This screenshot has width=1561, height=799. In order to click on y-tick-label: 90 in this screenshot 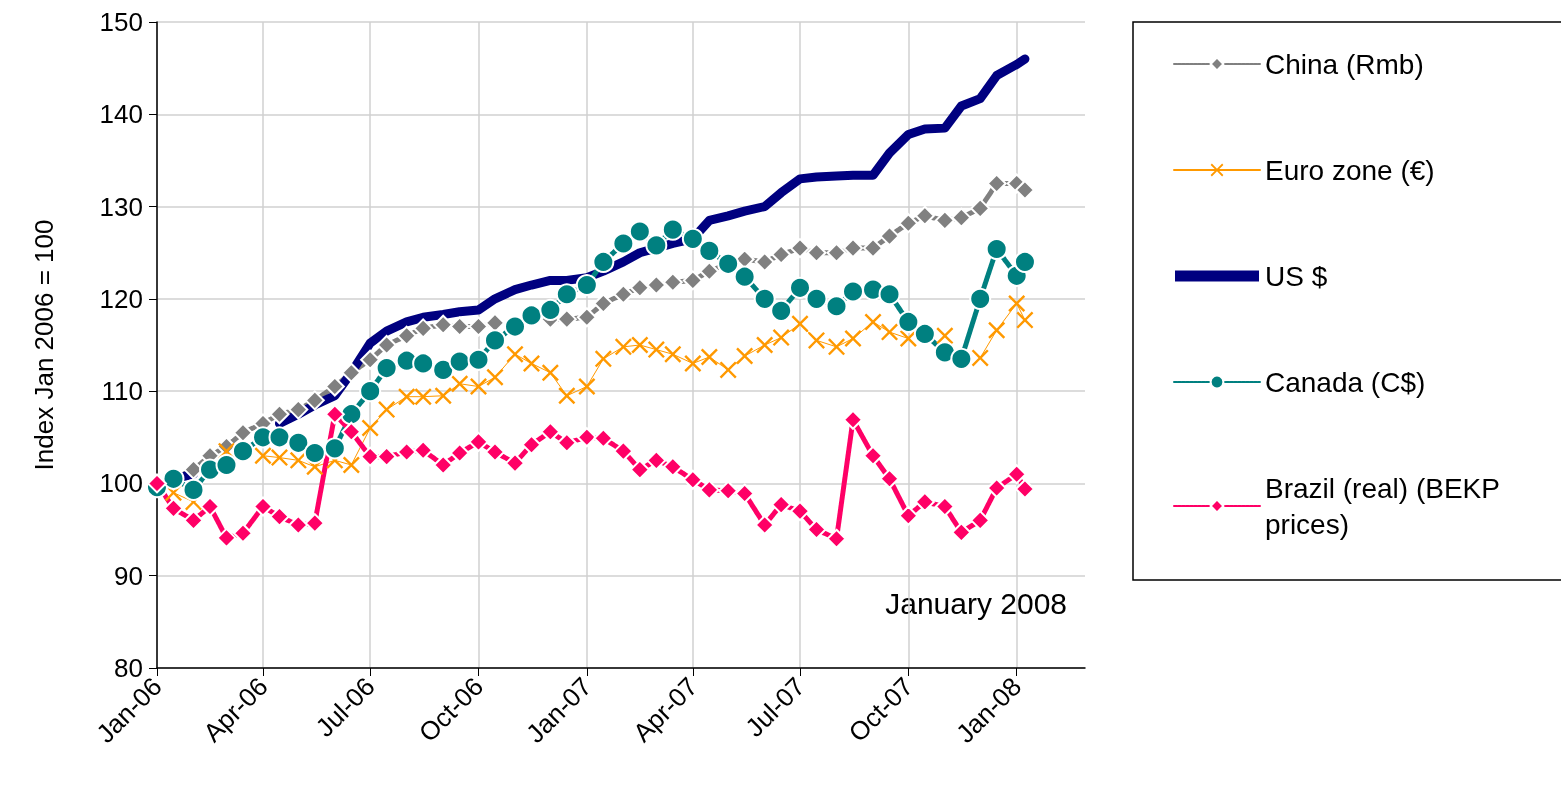, I will do `click(128, 575)`.